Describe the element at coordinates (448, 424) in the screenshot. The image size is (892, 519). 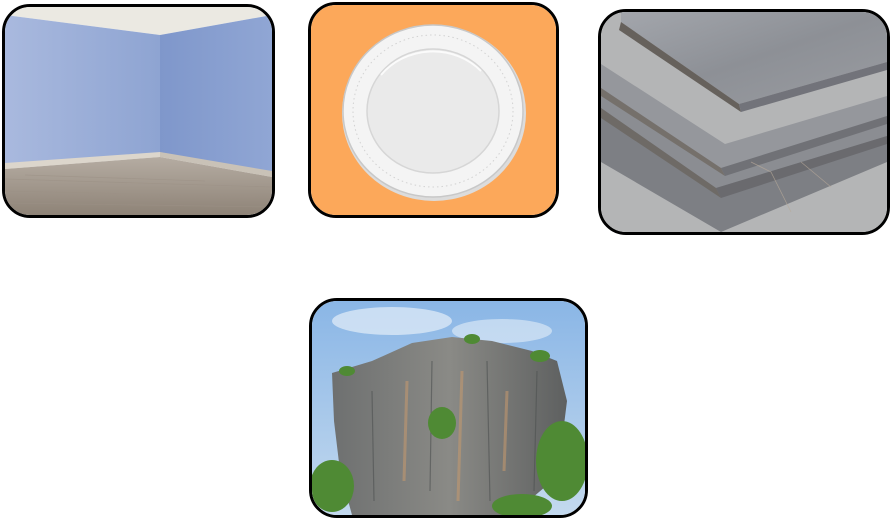
I see `vegetation` at that location.